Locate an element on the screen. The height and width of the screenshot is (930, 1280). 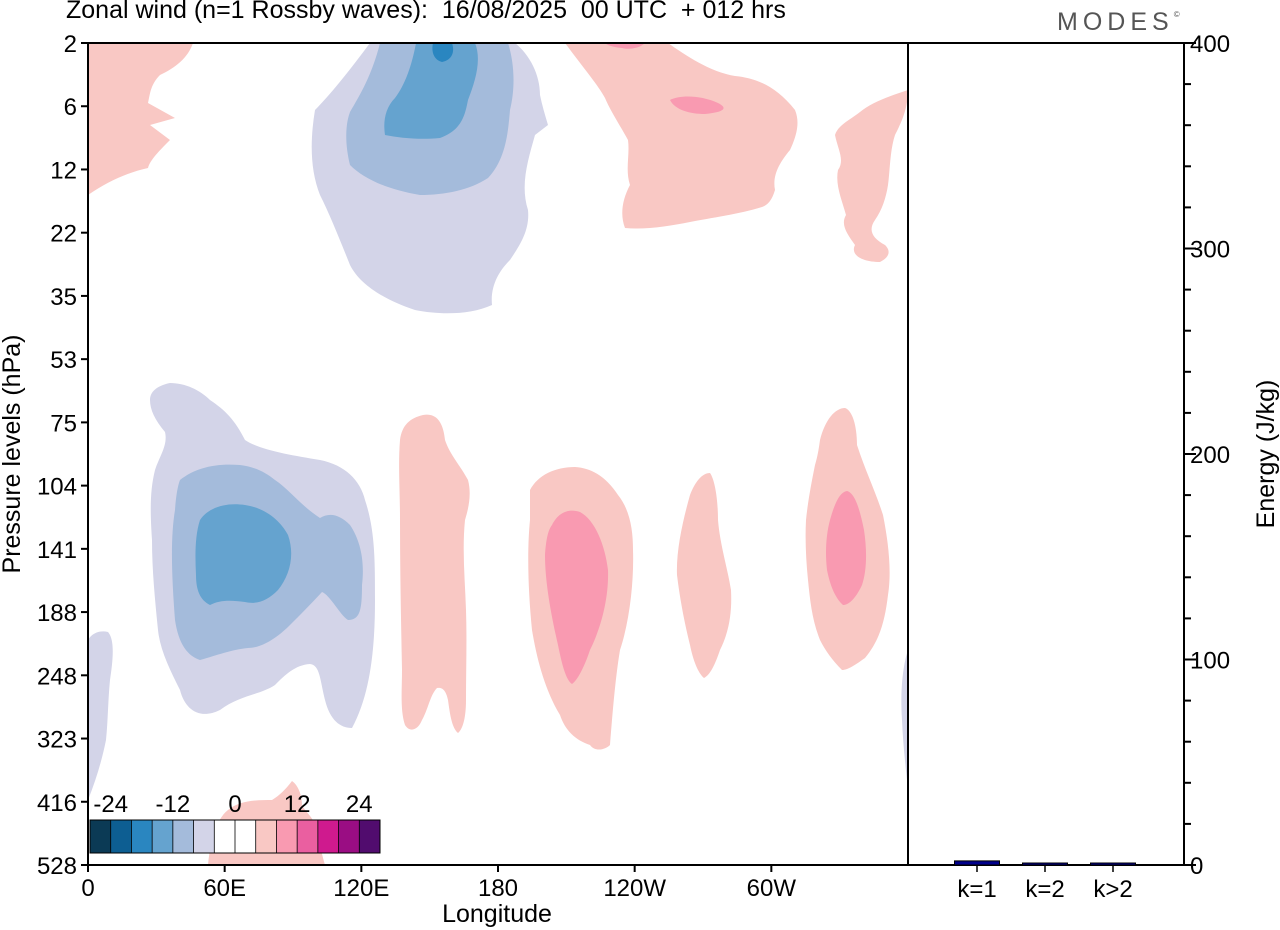
y-tick-label-2: 2 is located at coordinates (70, 44).